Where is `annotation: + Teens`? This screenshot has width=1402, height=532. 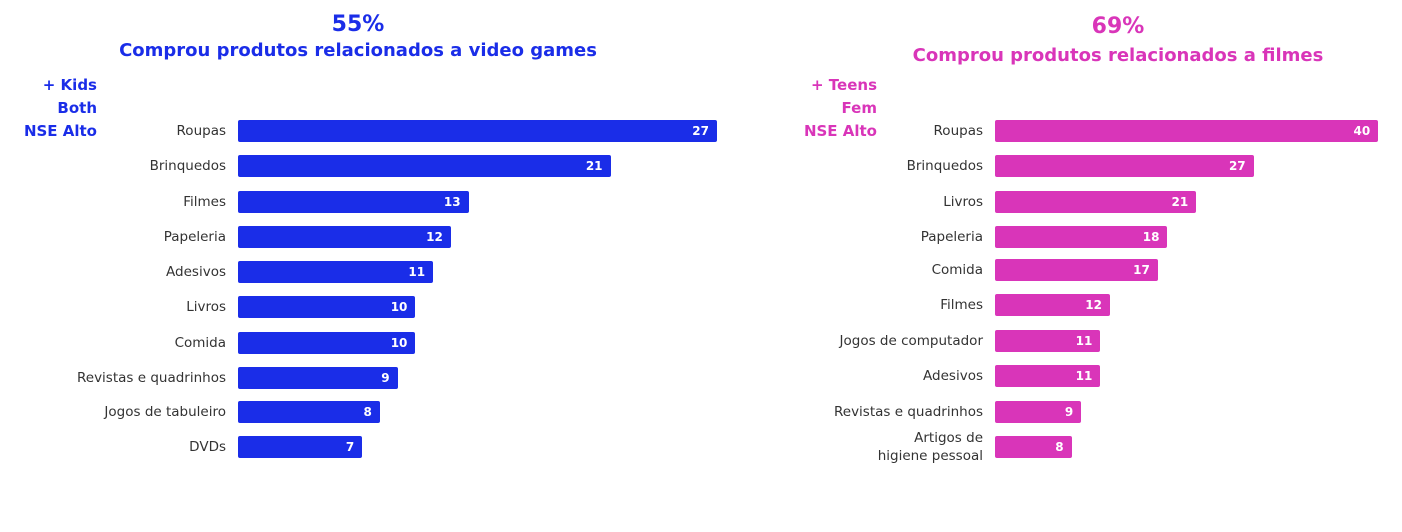
annotation: + Teens is located at coordinates (844, 85).